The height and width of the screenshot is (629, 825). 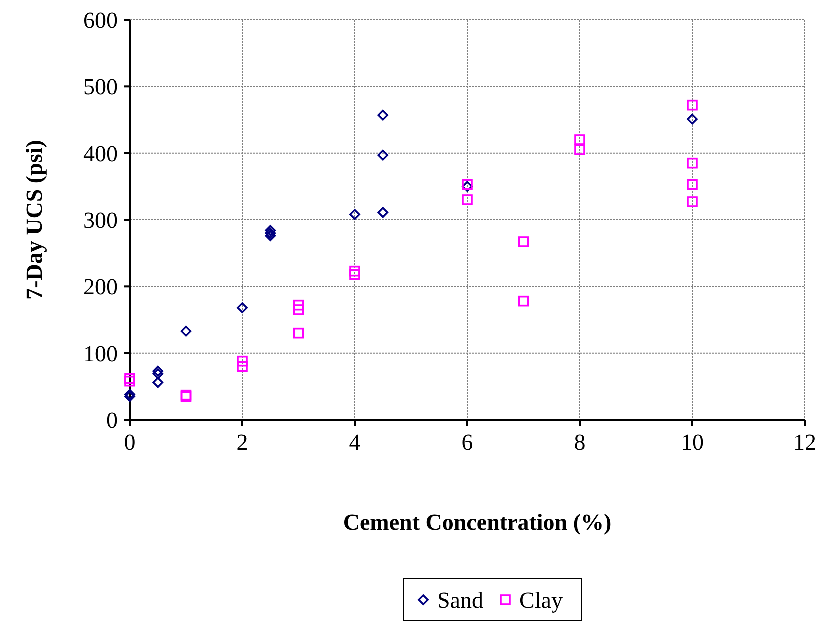 I want to click on y-axis-title: 7-Day UCS (psi), so click(x=34, y=220).